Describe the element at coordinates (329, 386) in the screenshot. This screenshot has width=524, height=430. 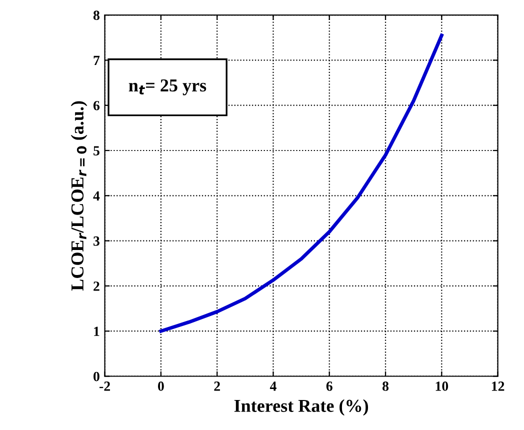
I see `x-tick-label: 6` at that location.